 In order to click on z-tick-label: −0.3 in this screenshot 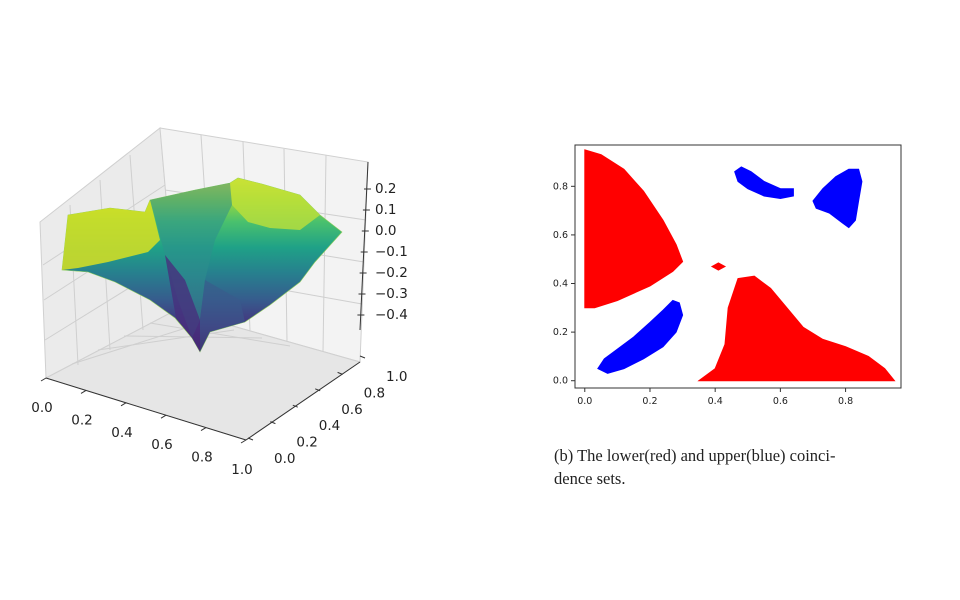, I will do `click(391, 294)`.